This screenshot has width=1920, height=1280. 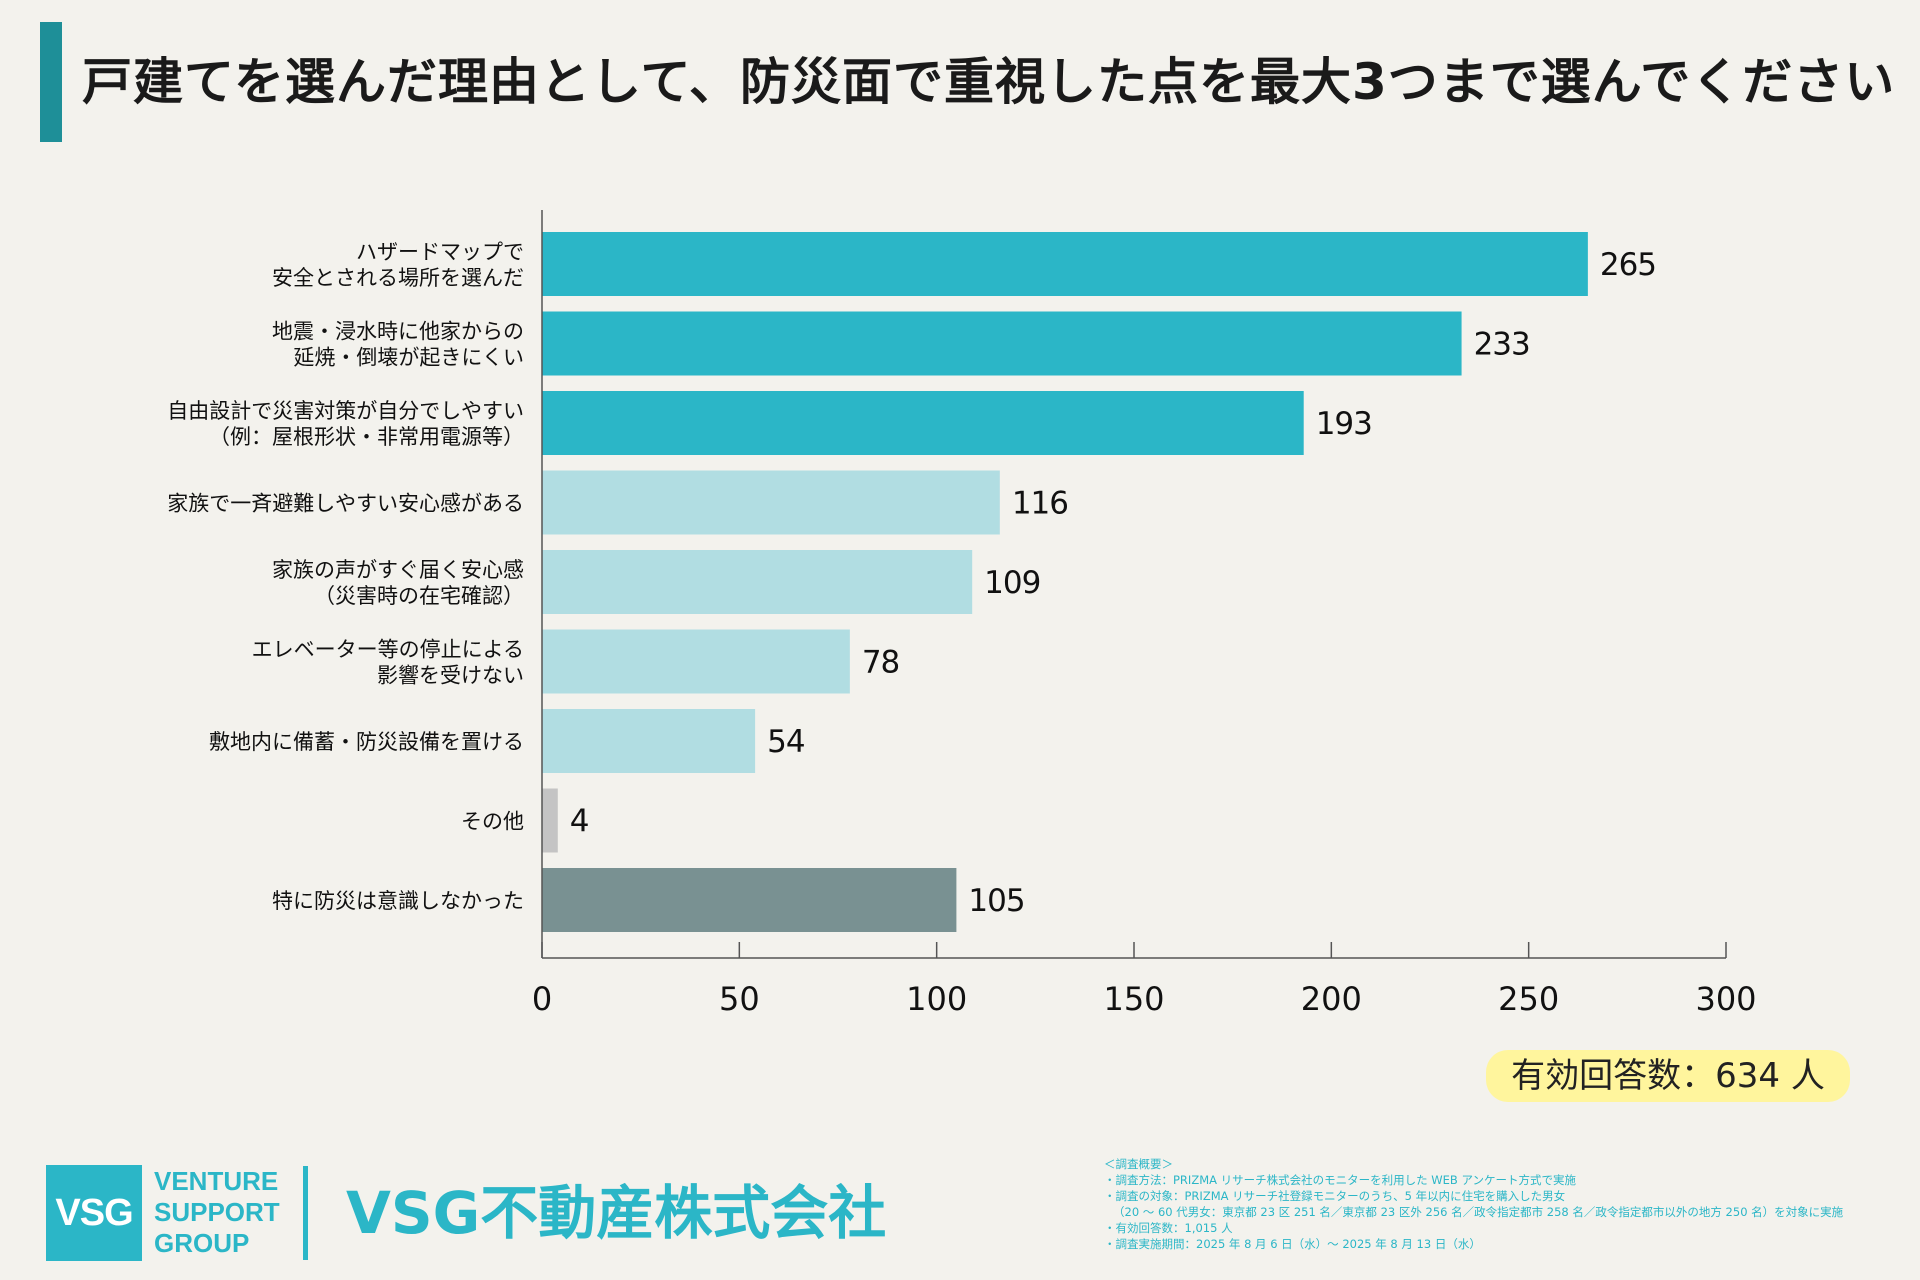 I want to click on category-label: エレベーター等の停止による, so click(x=388, y=650).